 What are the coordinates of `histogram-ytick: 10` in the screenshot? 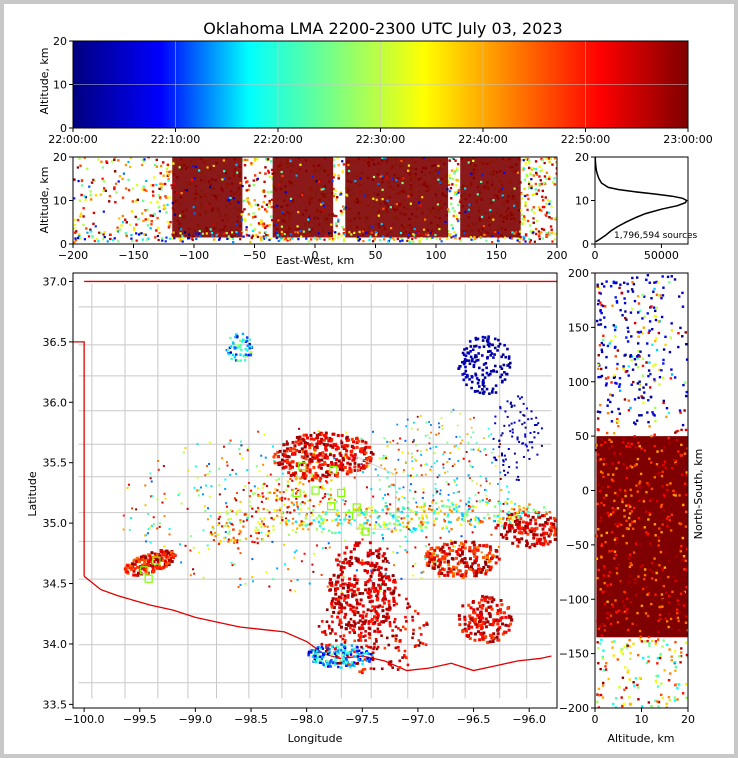 It's located at (582, 201).